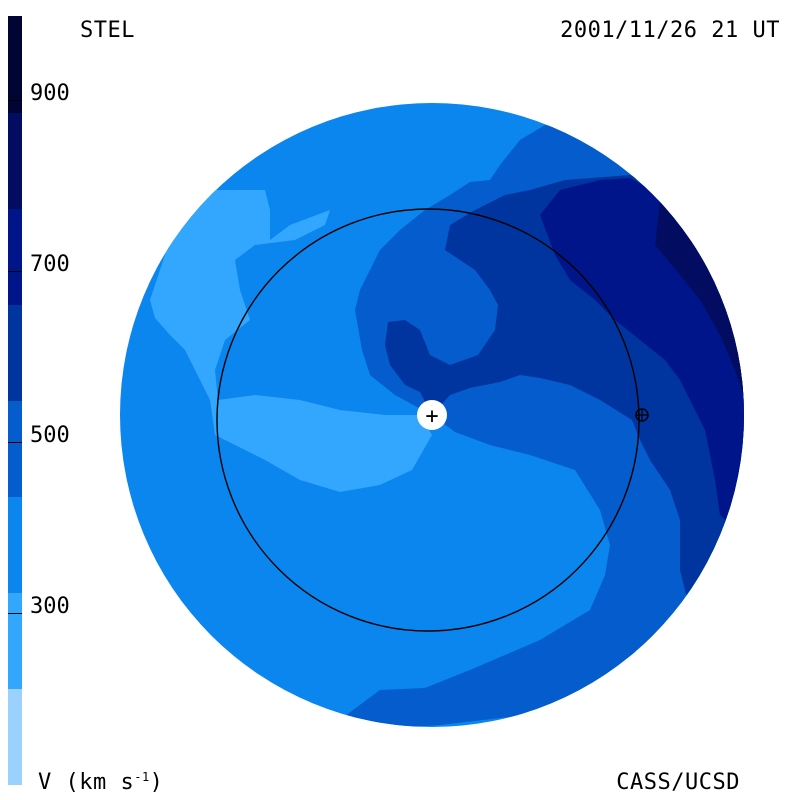  What do you see at coordinates (86, 782) in the screenshot?
I see `scale-title-text: V (km s` at bounding box center [86, 782].